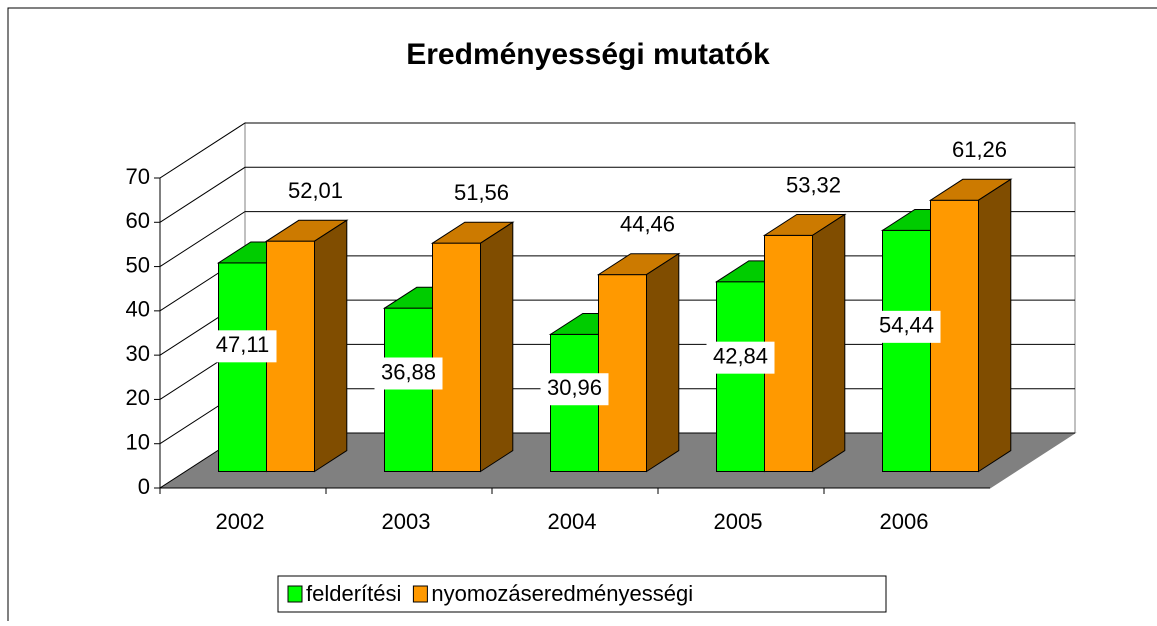  What do you see at coordinates (813, 184) in the screenshot?
I see `value-label: 53,32` at bounding box center [813, 184].